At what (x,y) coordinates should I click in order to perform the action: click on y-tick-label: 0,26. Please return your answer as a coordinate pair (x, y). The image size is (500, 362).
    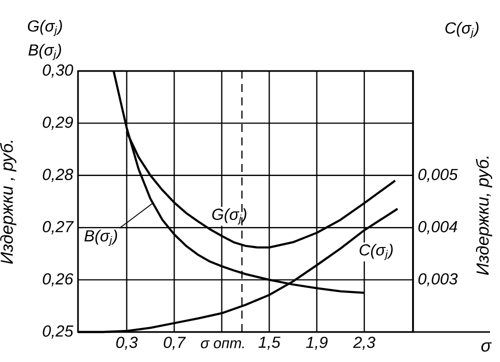
    Looking at the image, I should click on (58, 279).